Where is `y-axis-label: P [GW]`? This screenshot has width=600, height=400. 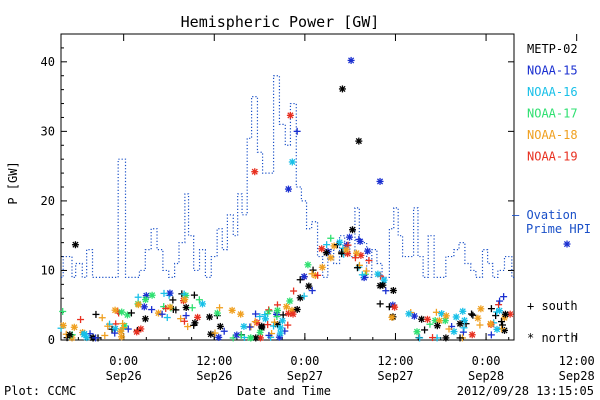 y-axis-label: P [GW] is located at coordinates (13, 182).